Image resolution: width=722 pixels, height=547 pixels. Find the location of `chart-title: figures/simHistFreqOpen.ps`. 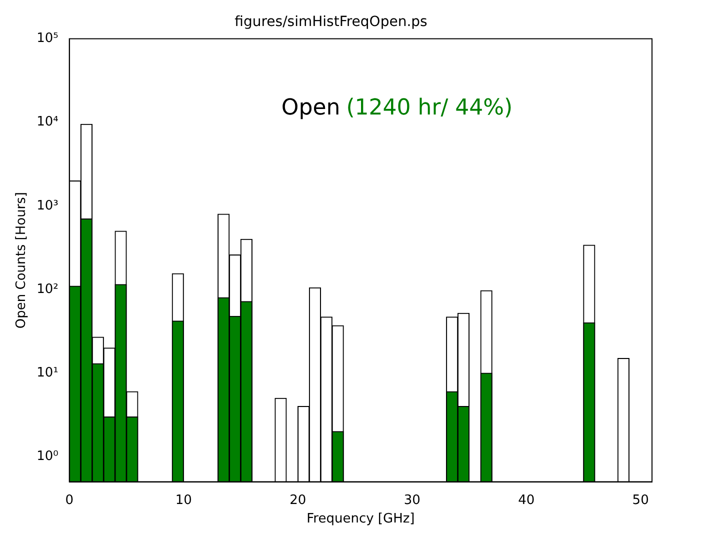

chart-title: figures/simHistFreqOpen.ps is located at coordinates (331, 22).